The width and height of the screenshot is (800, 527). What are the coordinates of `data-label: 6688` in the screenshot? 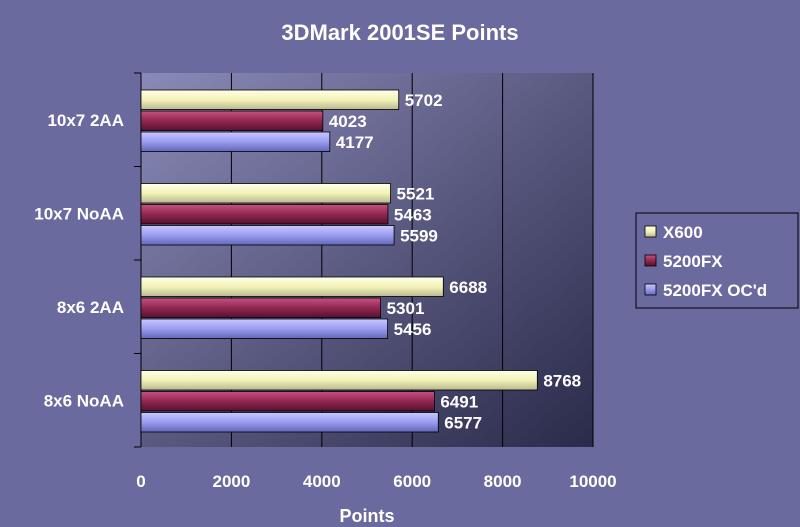 It's located at (468, 287).